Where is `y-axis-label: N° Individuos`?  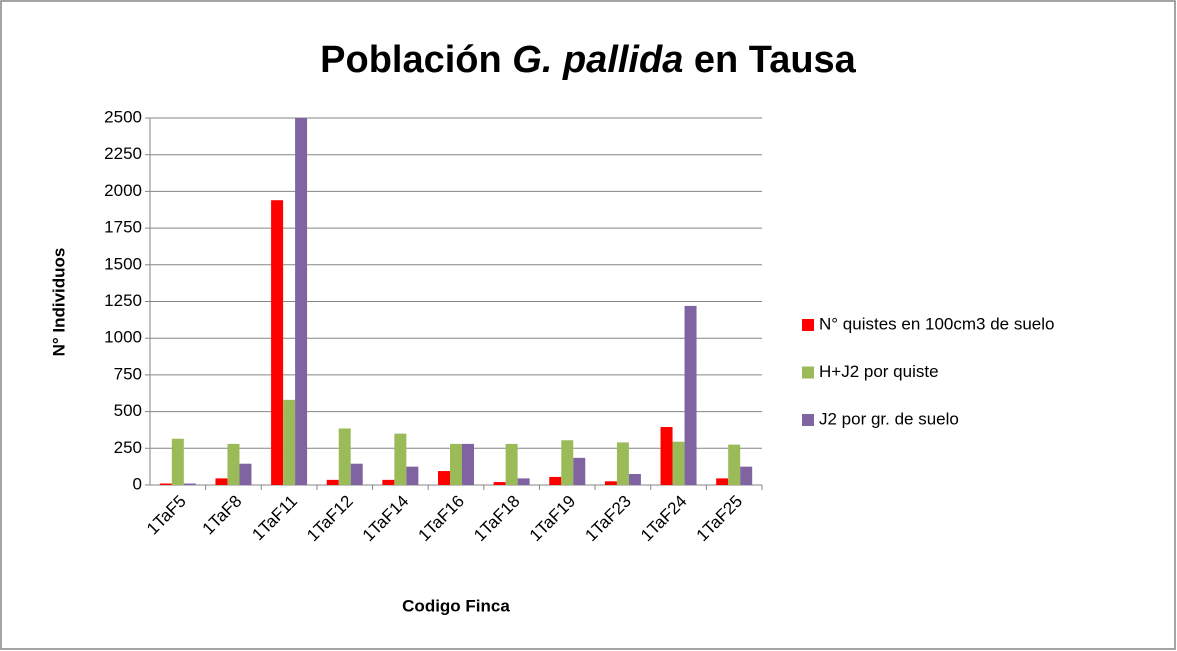 y-axis-label: N° Individuos is located at coordinates (58, 302).